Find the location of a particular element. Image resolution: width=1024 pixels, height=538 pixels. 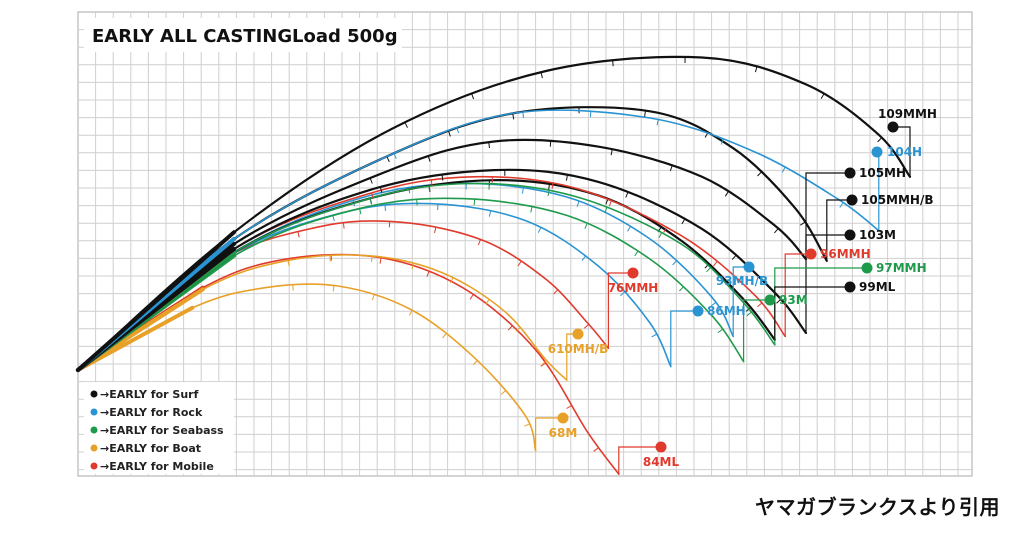

chart-title: EARLY ALL CASTING is located at coordinates (192, 36).